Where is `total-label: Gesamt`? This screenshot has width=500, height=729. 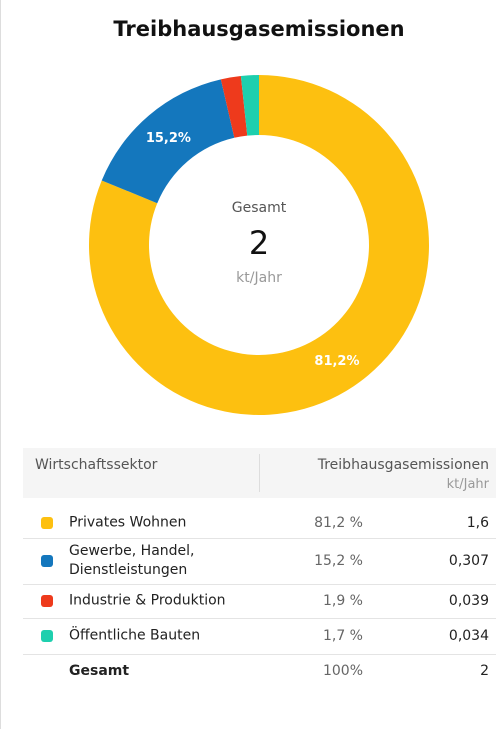 total-label: Gesamt is located at coordinates (99, 671).